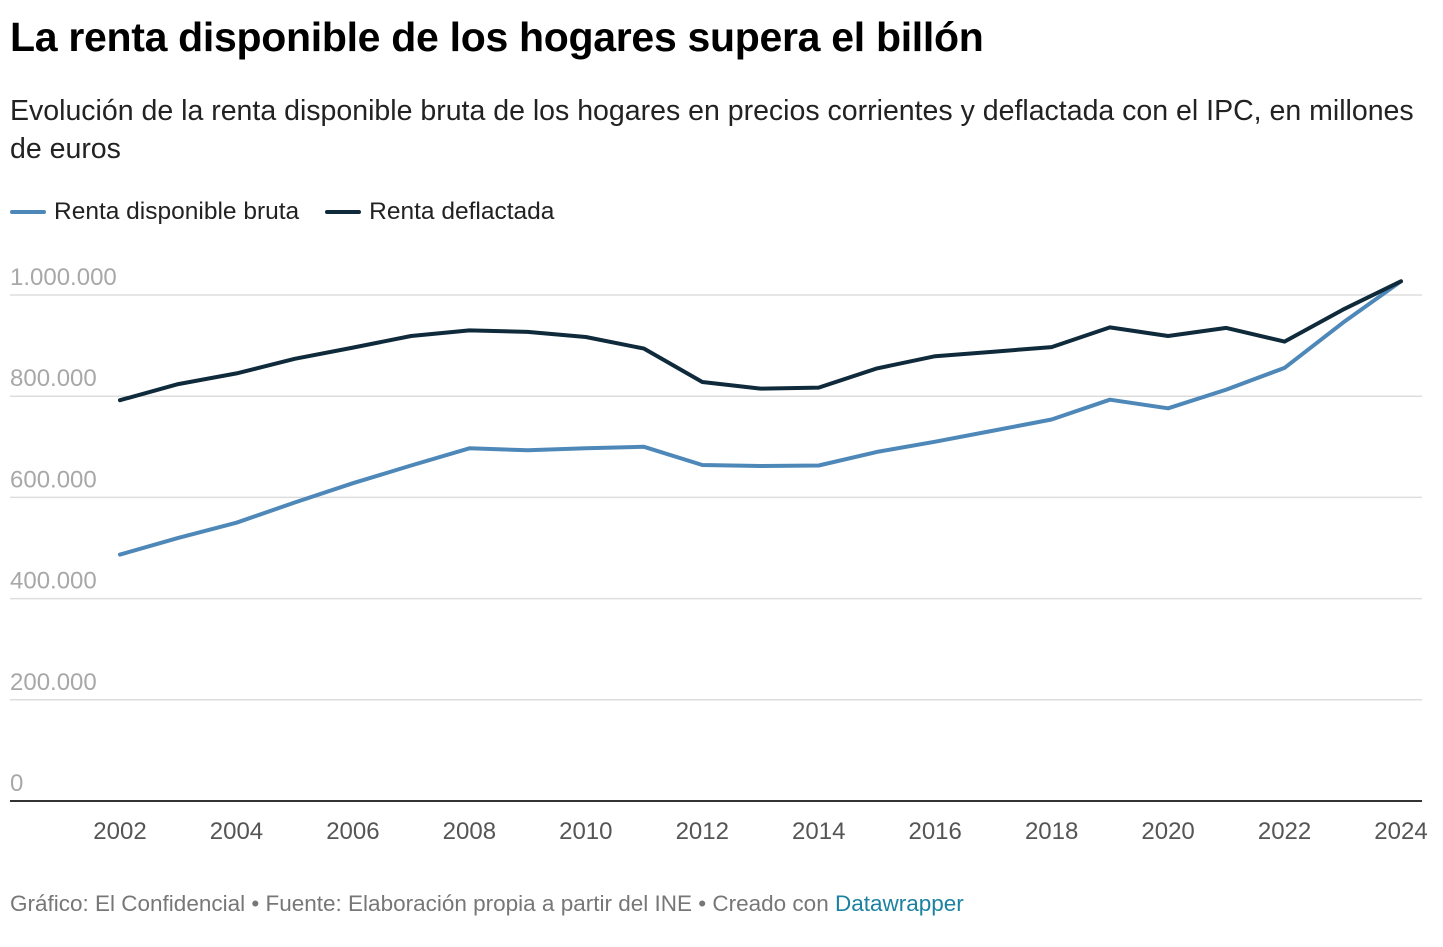 This screenshot has height=947, width=1443. I want to click on x-tick-label: 2018, so click(1051, 831).